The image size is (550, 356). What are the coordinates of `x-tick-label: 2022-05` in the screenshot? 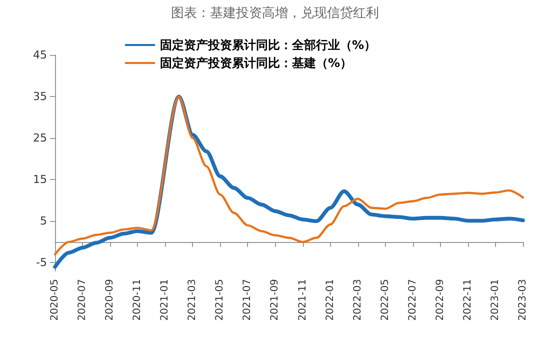 It's located at (385, 300).